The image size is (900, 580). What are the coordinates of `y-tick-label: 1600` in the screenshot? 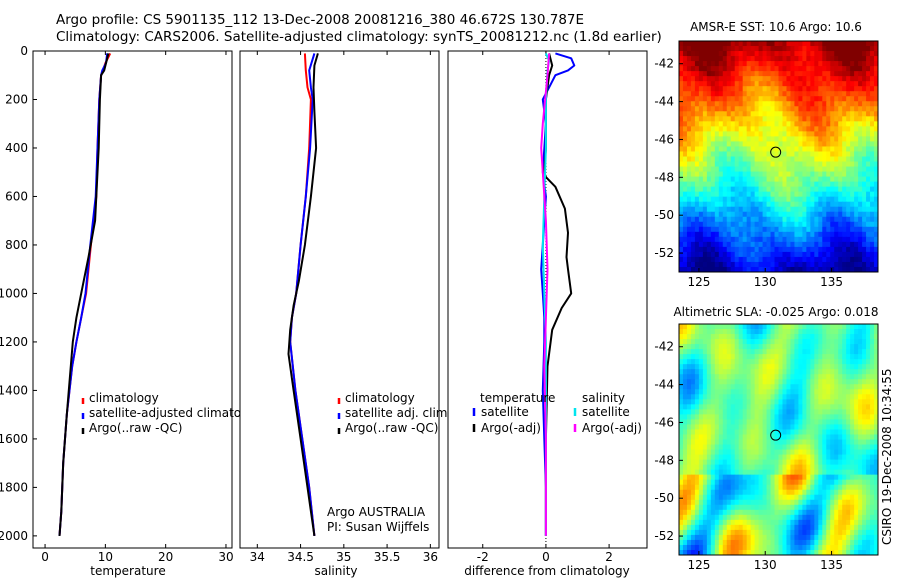 It's located at (14, 439).